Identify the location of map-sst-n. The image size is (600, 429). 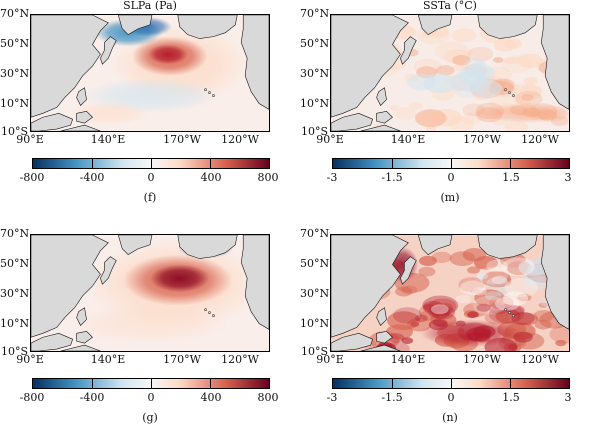
(450, 293).